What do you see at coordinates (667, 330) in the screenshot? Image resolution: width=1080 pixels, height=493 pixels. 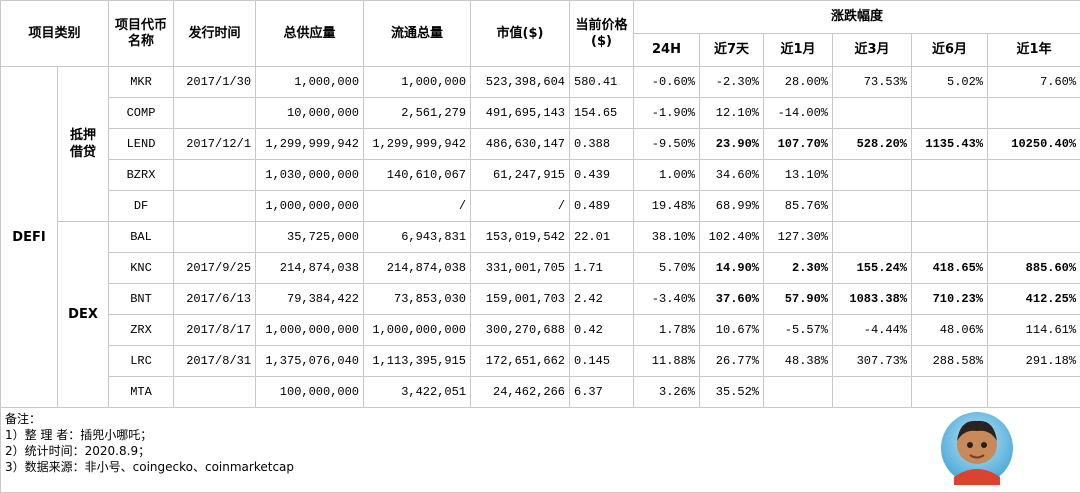 I see `cell: 1.78%` at bounding box center [667, 330].